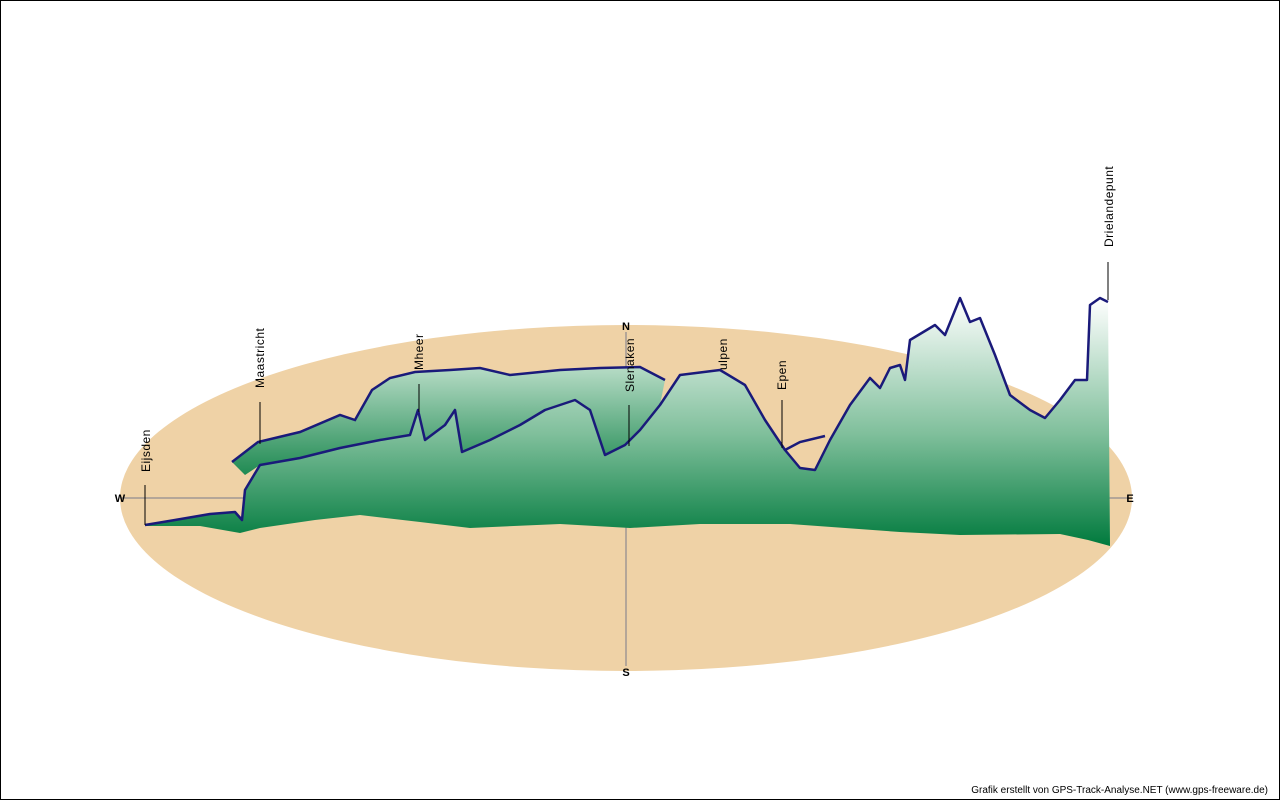 The height and width of the screenshot is (800, 1280). Describe the element at coordinates (1129, 499) in the screenshot. I see `compass-east: E` at that location.